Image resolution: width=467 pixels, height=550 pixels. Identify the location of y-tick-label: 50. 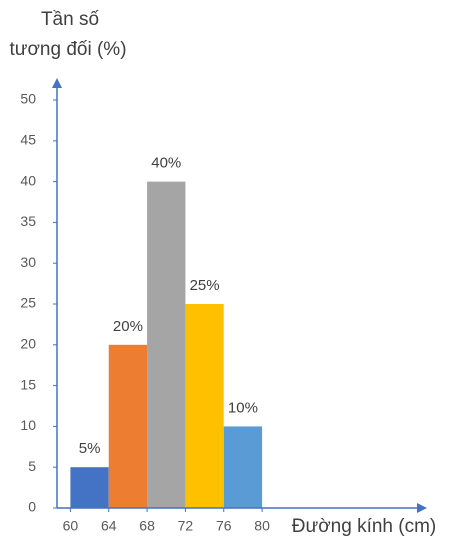
(28, 99).